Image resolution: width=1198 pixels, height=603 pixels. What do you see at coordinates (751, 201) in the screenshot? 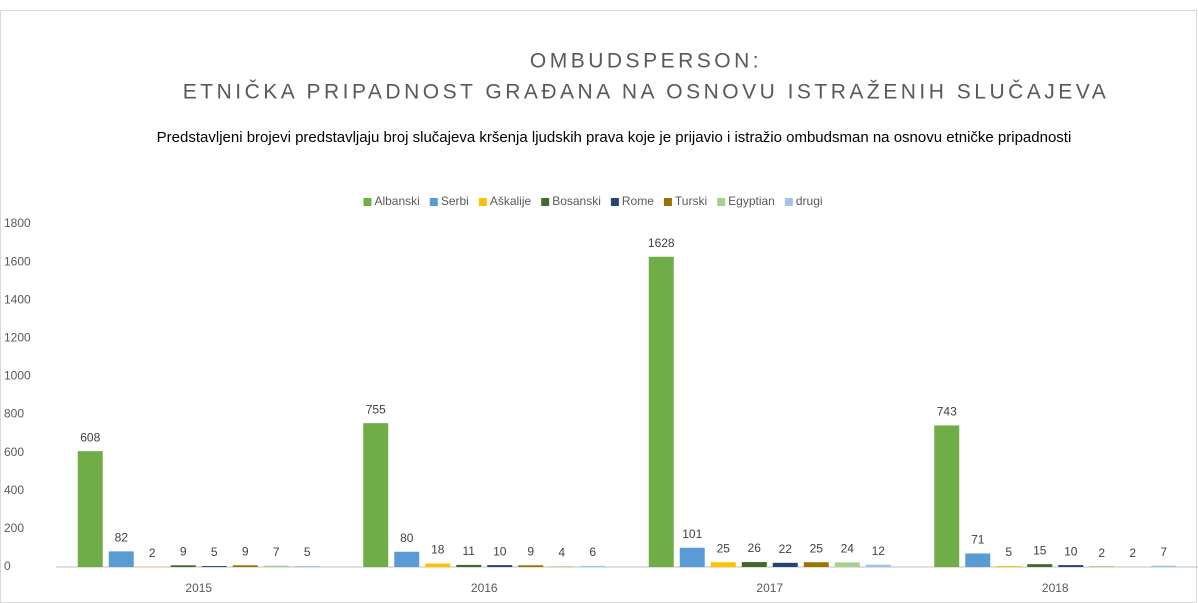
I see `legend-label: Egyptian` at bounding box center [751, 201].